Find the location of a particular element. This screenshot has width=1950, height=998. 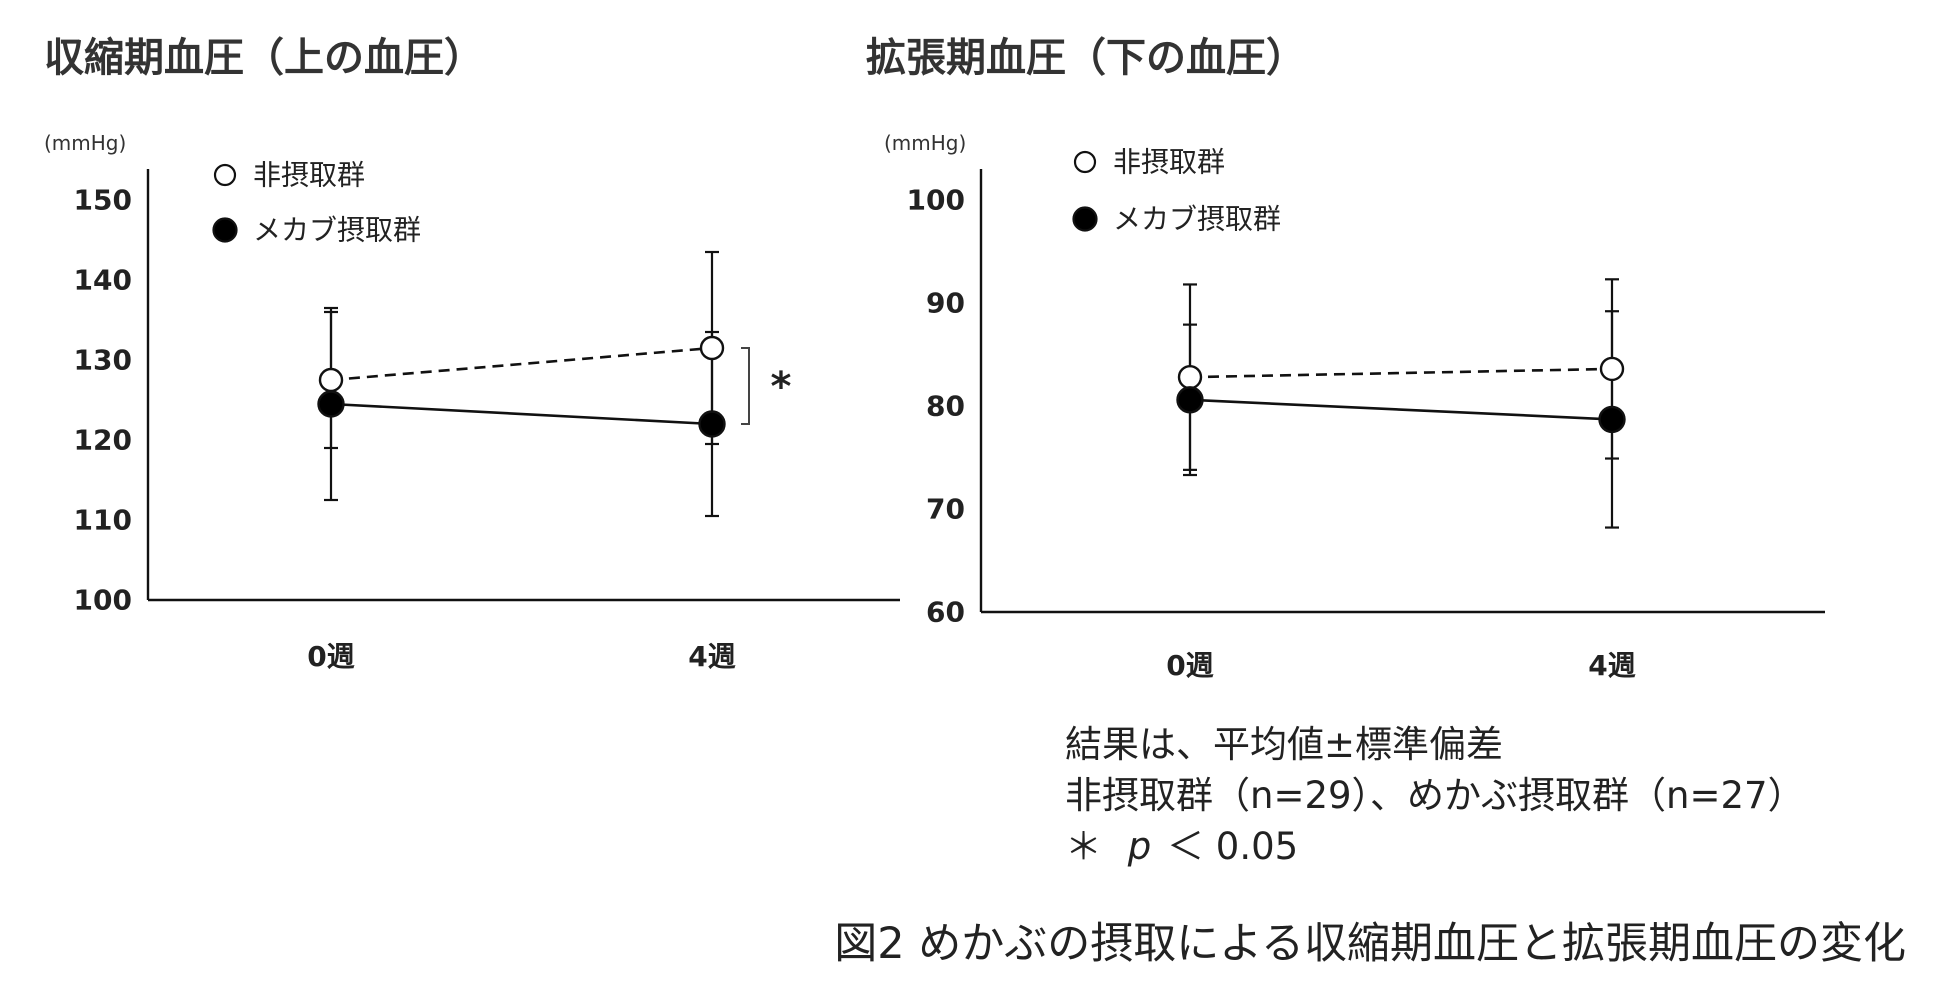

note-significance: ＊ p ＜ 0.05 is located at coordinates (1181, 846).